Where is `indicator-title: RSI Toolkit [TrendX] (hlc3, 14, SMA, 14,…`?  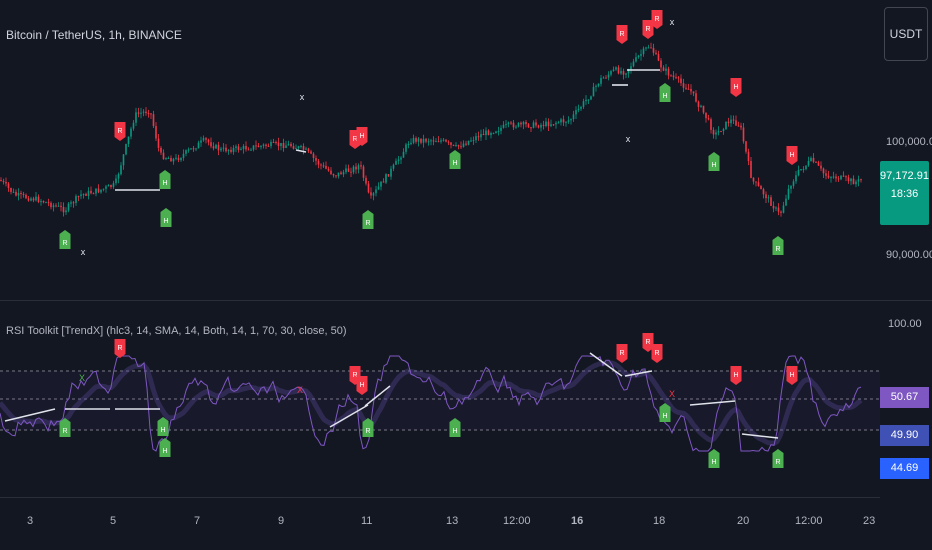 indicator-title: RSI Toolkit [TrendX] (hlc3, 14, SMA, 14,… is located at coordinates (176, 331).